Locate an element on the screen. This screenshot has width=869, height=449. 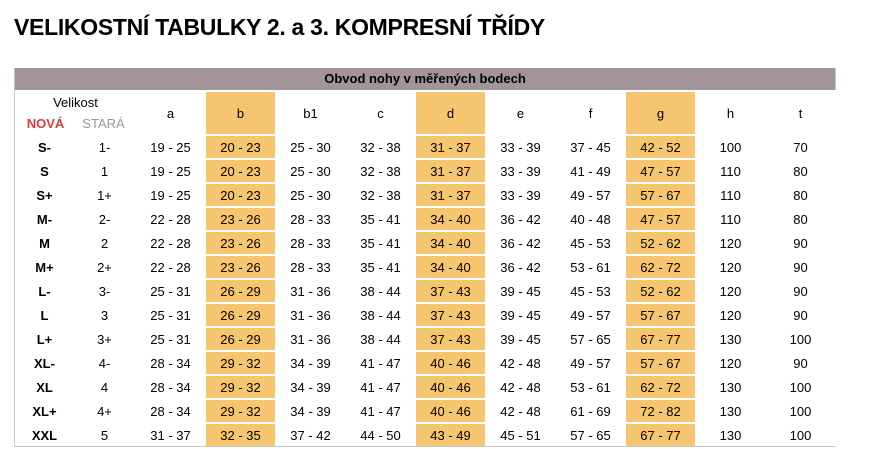
value-cell-a: 25 - 31 is located at coordinates (170, 290).